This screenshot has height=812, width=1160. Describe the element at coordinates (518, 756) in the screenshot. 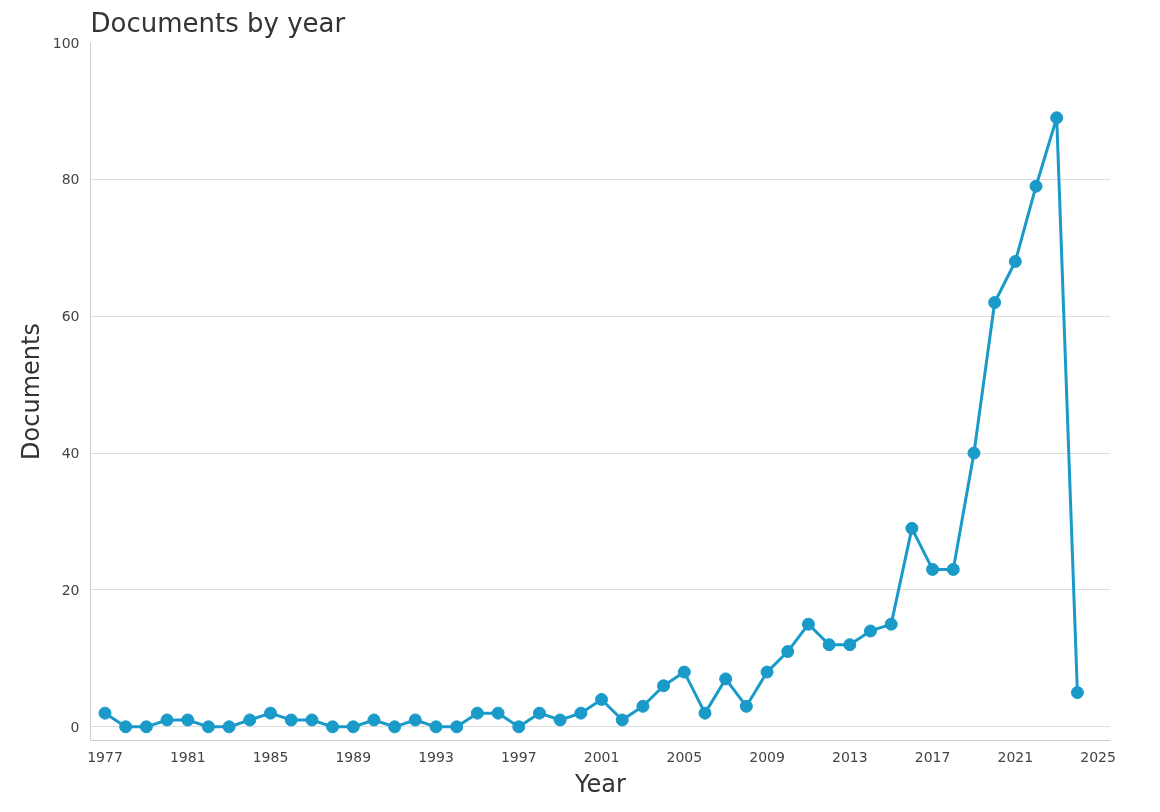

I see `x-tick-label: 1997` at that location.